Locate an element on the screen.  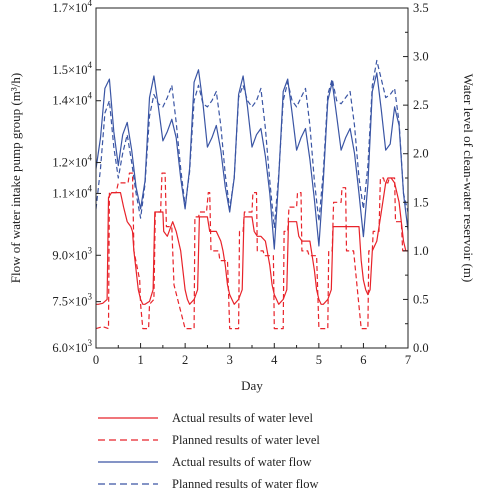
y-left-tick-mantissa: 1.1 is located at coordinates (60, 193).